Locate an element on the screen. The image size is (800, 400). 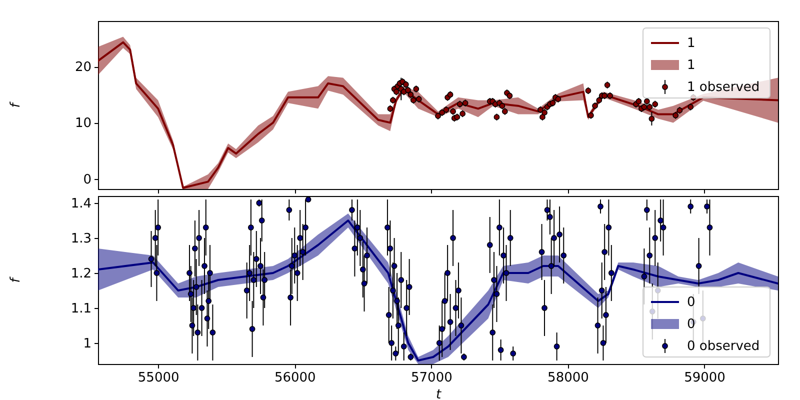
legend-label: 0 observed is located at coordinates (723, 346).